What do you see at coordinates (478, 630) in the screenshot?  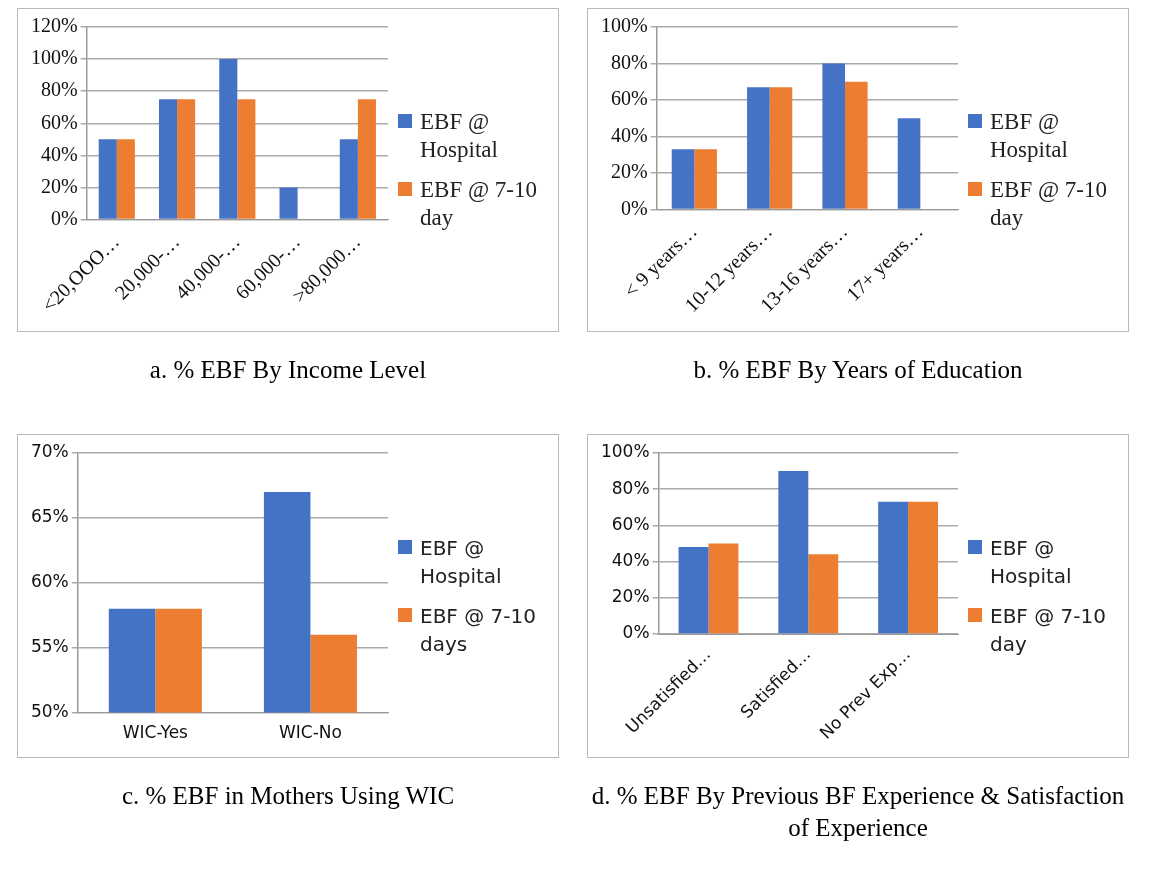 I see `legend-label: EBF @ 7-10 days` at bounding box center [478, 630].